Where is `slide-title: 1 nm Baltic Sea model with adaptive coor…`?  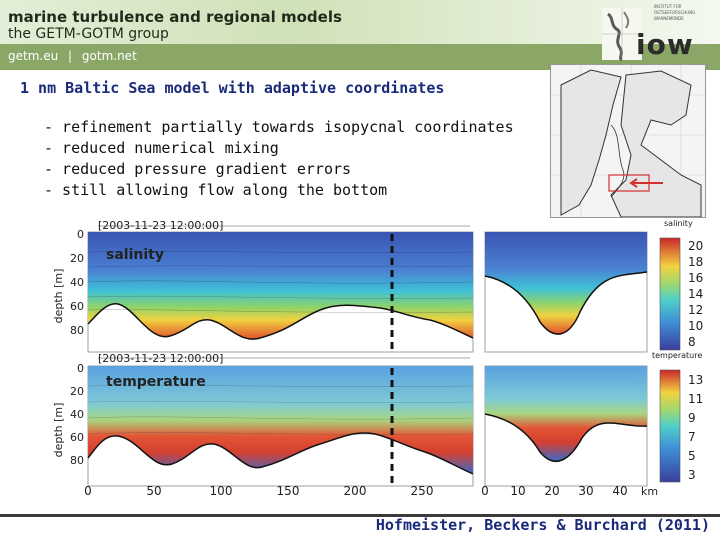 slide-title: 1 nm Baltic Sea model with adaptive coor… is located at coordinates (232, 88).